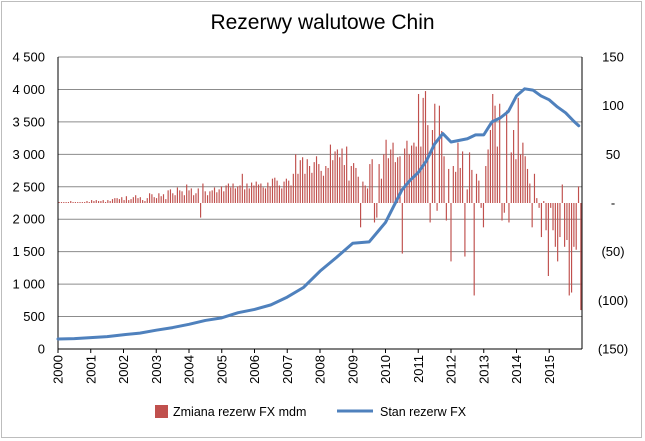  I want to click on x-tick-label: 2011, so click(418, 369).